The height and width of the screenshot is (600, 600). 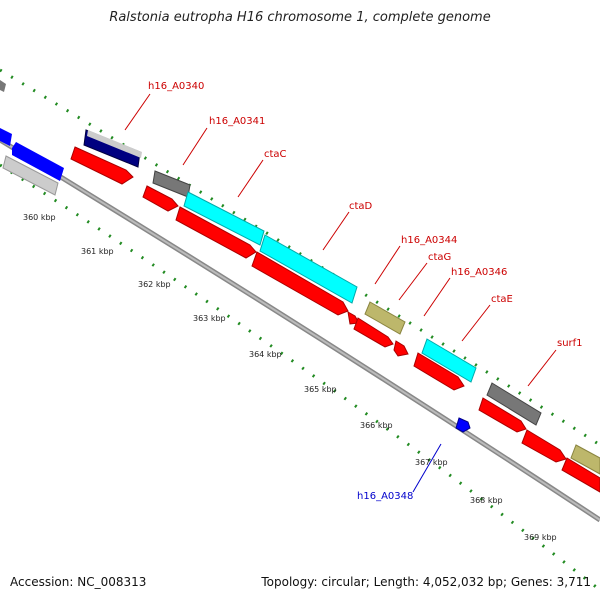 I want to click on feature-edge-left-blue, so click(x=6, y=137).